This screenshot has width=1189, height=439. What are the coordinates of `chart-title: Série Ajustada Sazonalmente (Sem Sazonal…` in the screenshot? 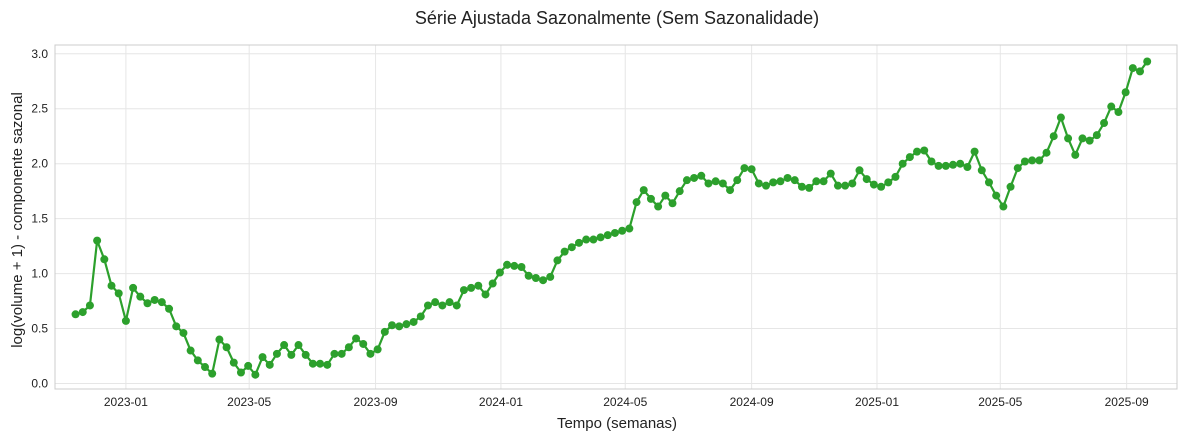 It's located at (617, 18).